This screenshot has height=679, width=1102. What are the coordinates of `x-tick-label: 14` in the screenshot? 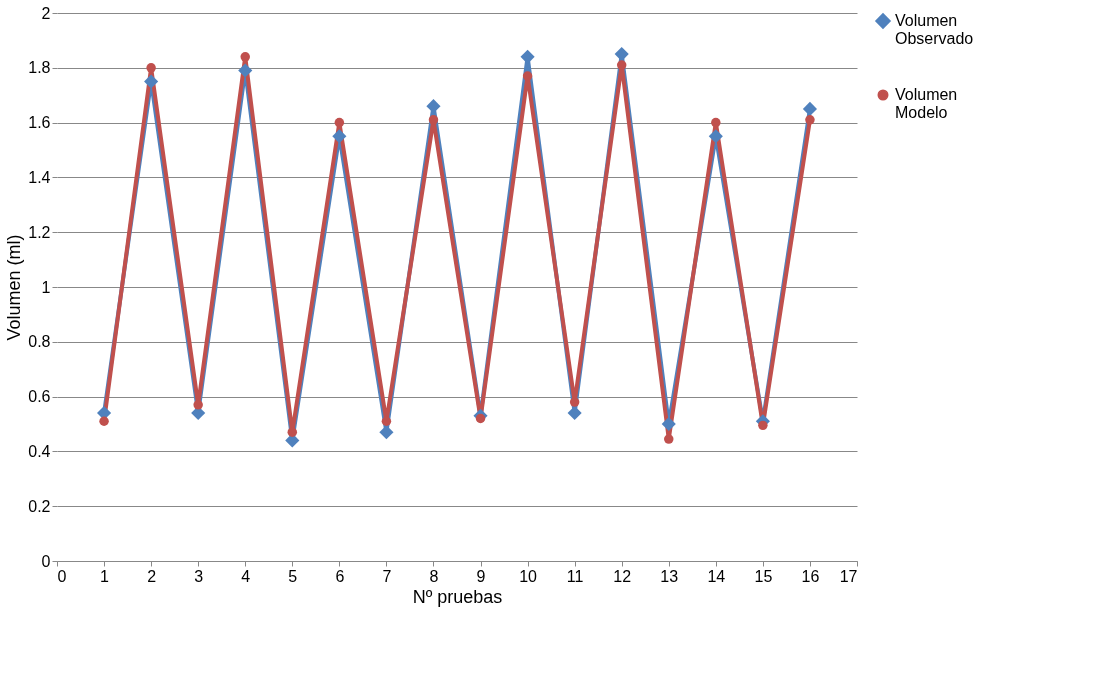 It's located at (716, 576).